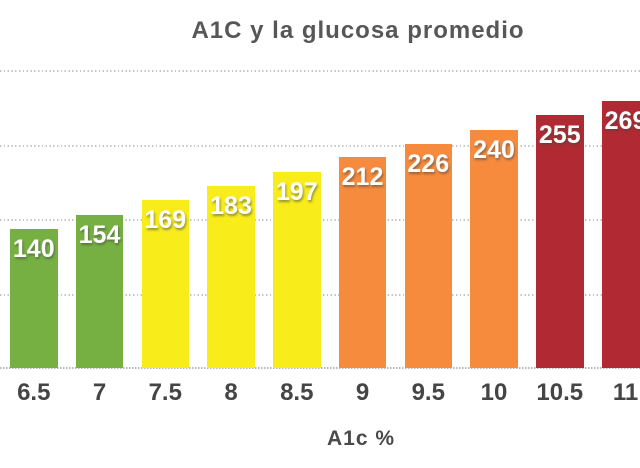 This screenshot has width=640, height=468. Describe the element at coordinates (99, 291) in the screenshot. I see `bar-7: 154` at that location.